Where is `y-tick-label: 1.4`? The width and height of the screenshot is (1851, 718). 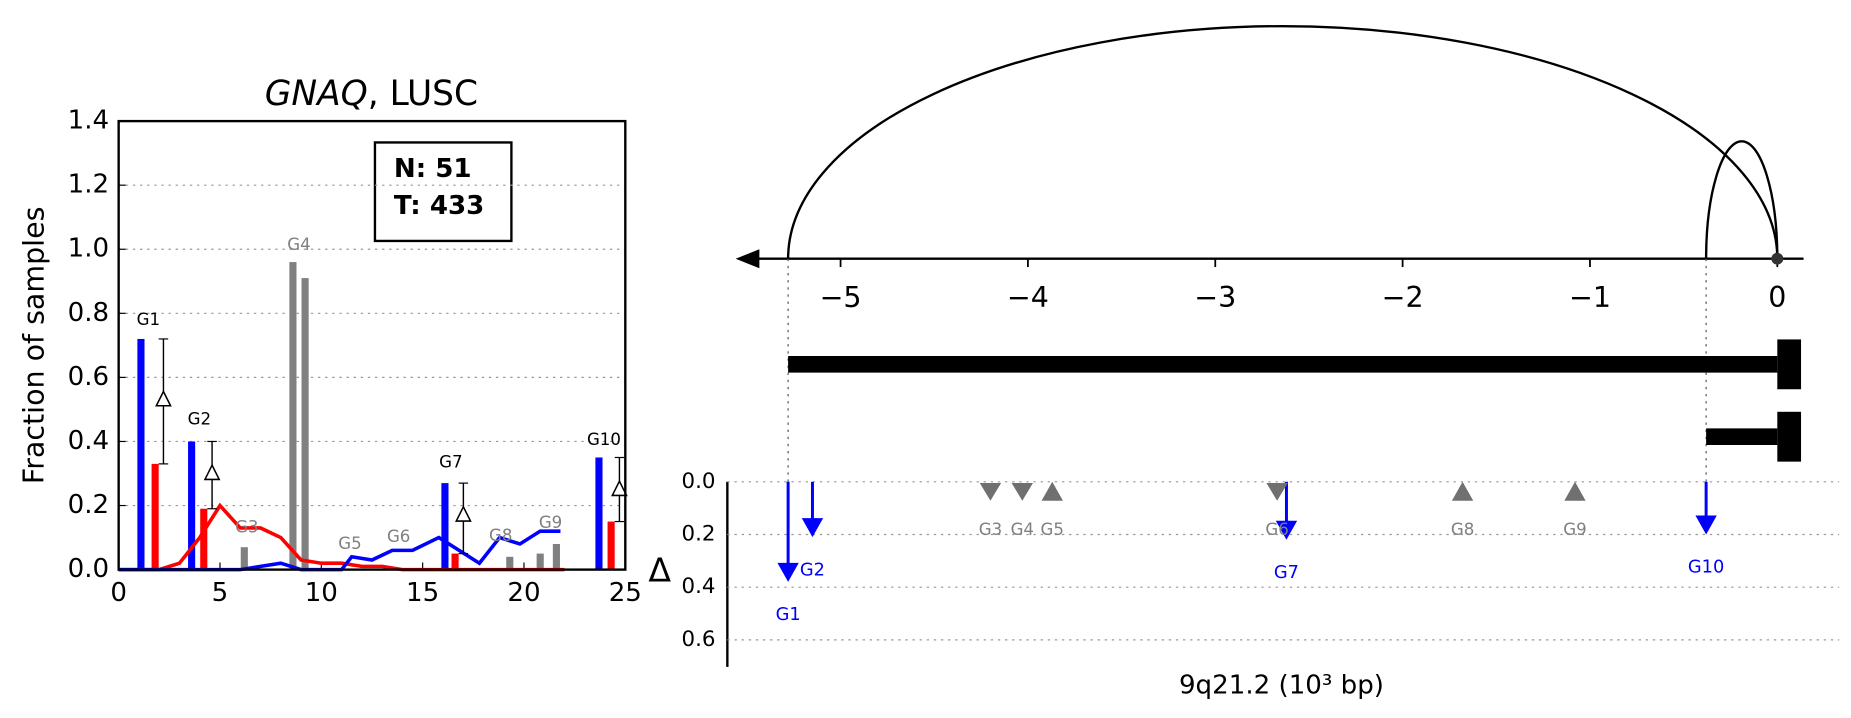 y-tick-label: 1.4 is located at coordinates (88, 121).